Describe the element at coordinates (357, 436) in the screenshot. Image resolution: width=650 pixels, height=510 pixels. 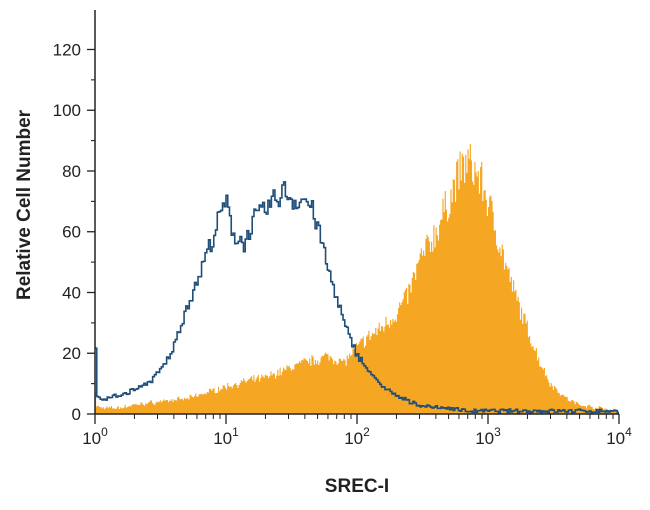
I see `x-tick-label: 10²` at that location.